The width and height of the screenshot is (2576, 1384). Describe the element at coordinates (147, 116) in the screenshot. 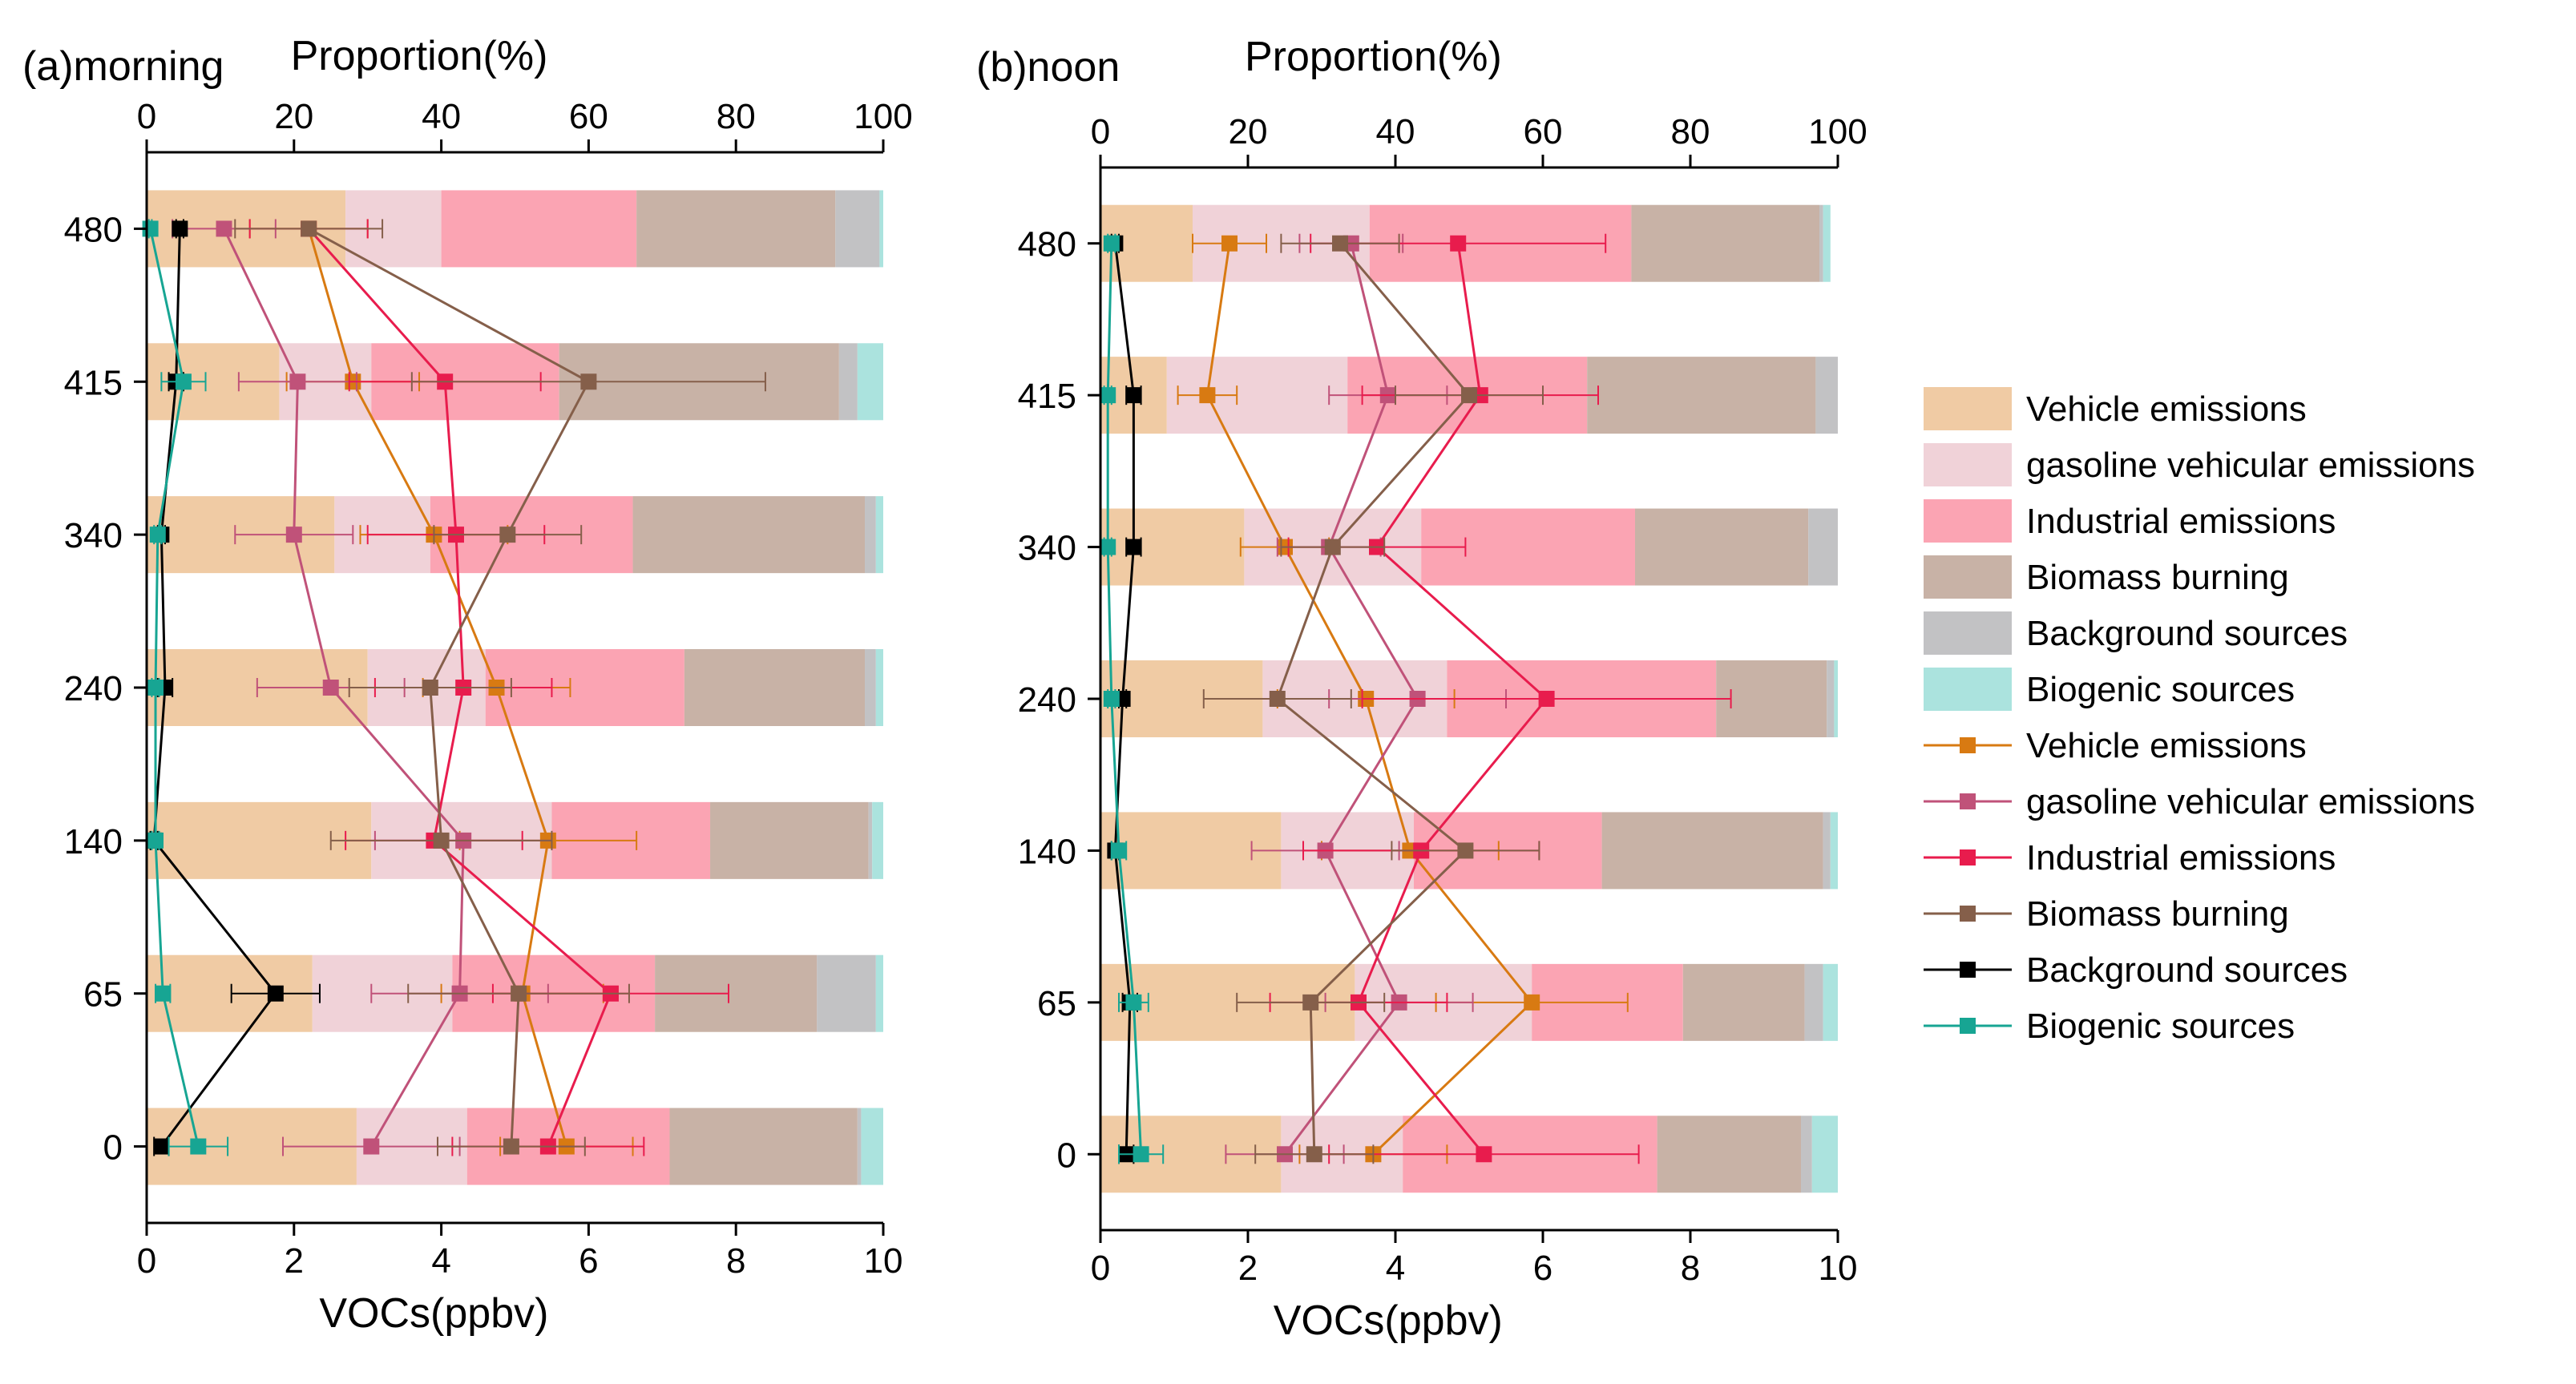

I see `top-tick-label: 0` at that location.